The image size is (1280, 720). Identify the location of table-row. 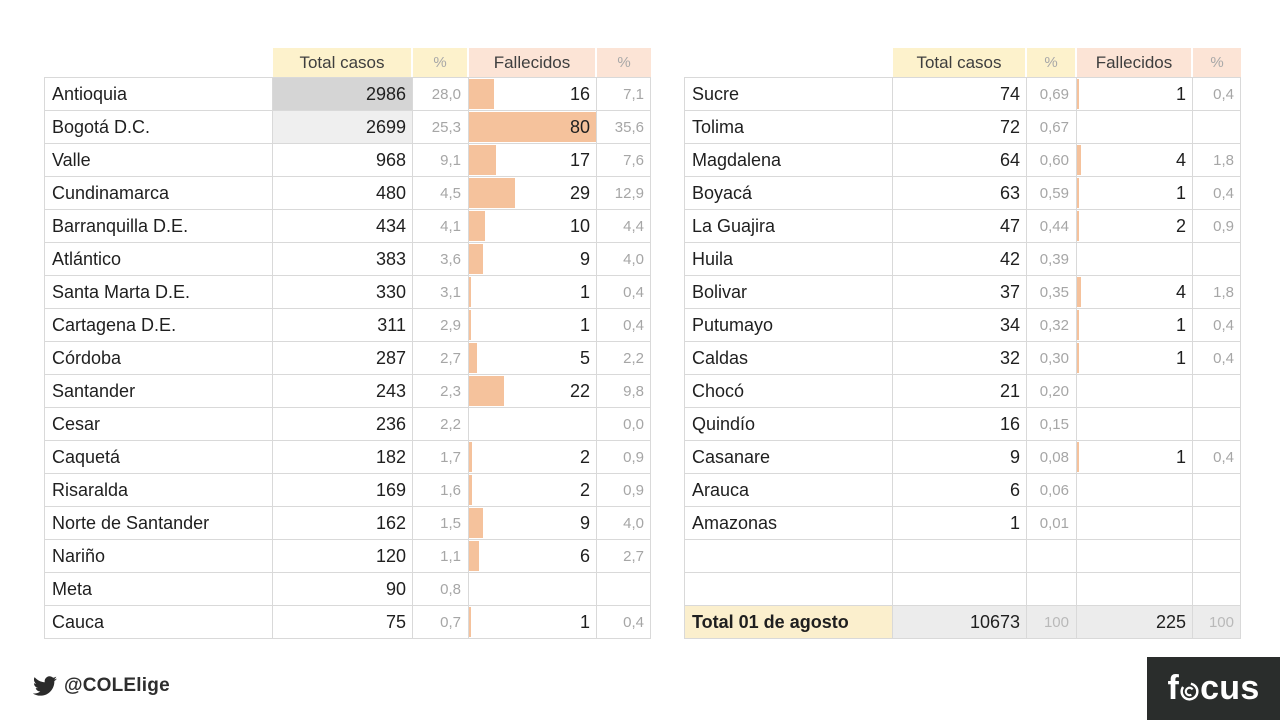
(963, 589).